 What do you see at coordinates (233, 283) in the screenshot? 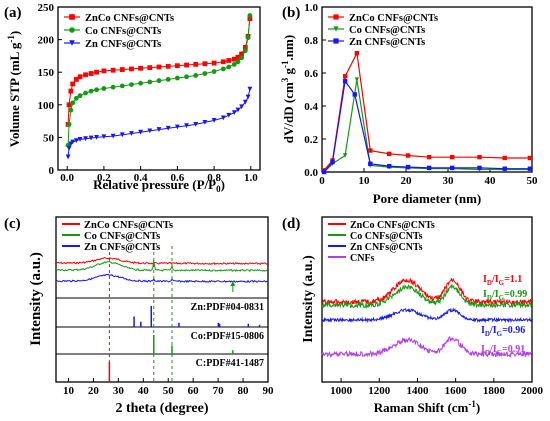
I see `arrow-head` at bounding box center [233, 283].